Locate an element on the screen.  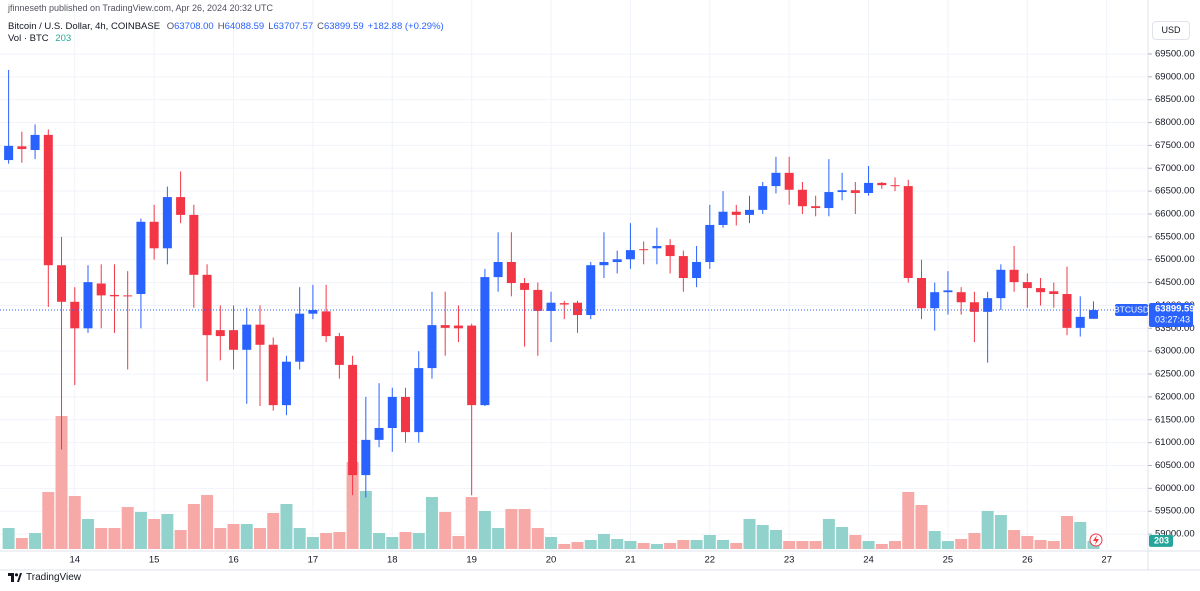
volume-tag-label: 203 is located at coordinates (1161, 540).